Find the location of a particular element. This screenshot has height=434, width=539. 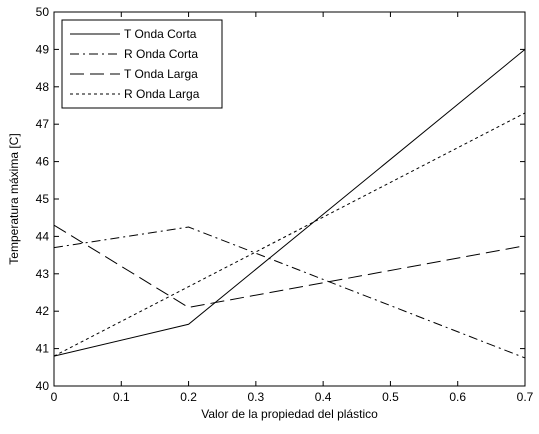

x-tick-label: 0 is located at coordinates (54, 397).